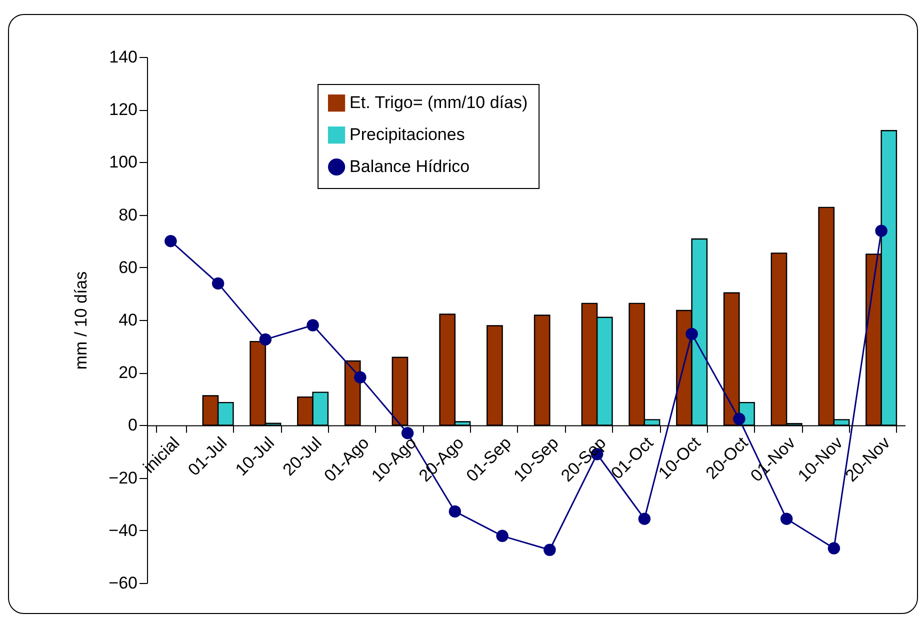 This screenshot has width=920, height=617. What do you see at coordinates (123, 583) in the screenshot?
I see `y-tick-label: −60` at bounding box center [123, 583].